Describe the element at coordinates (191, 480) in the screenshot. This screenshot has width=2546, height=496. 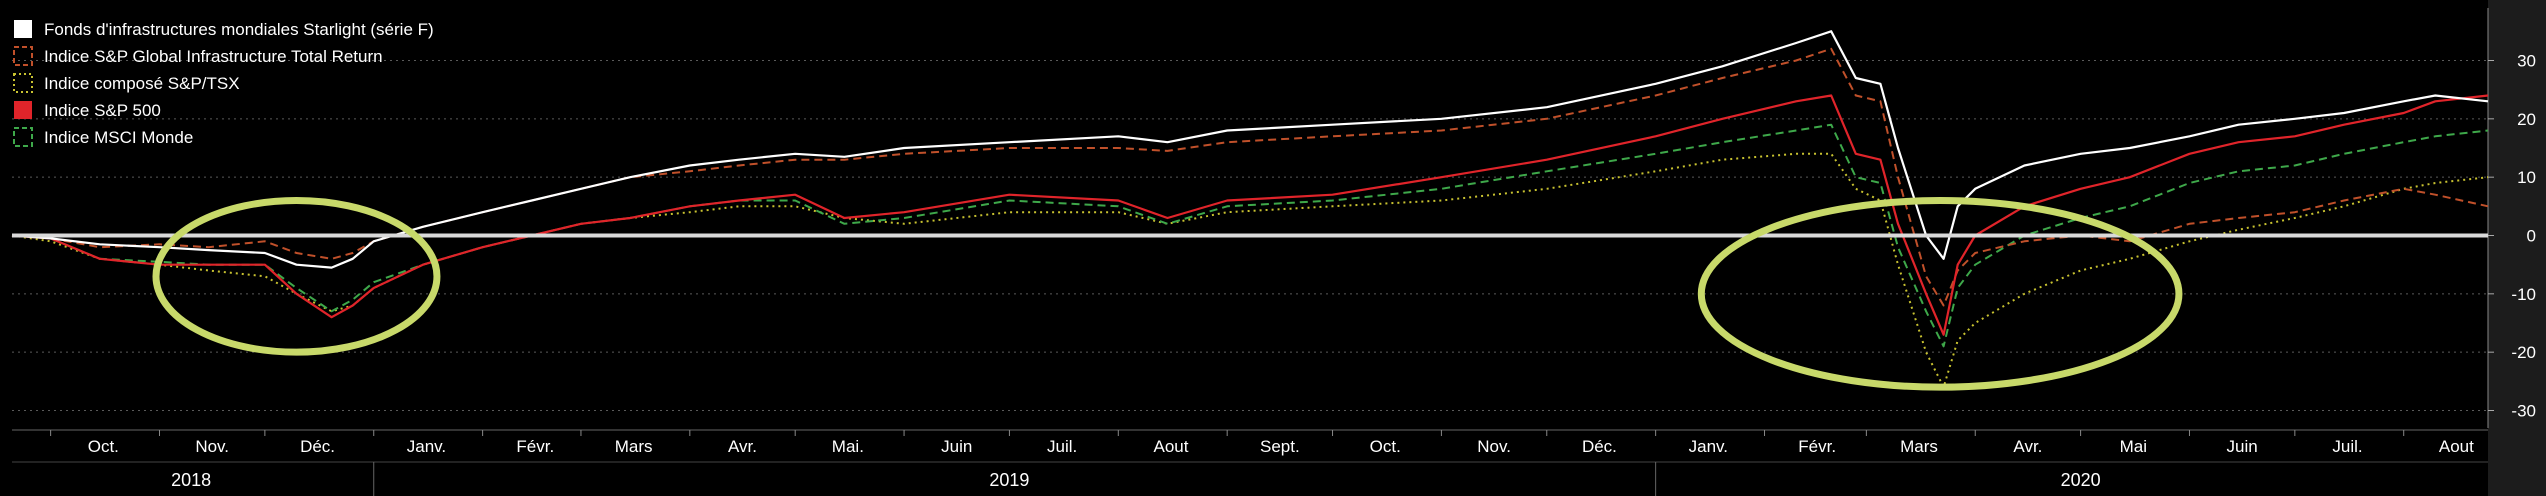
I see `year-label: 2018` at that location.